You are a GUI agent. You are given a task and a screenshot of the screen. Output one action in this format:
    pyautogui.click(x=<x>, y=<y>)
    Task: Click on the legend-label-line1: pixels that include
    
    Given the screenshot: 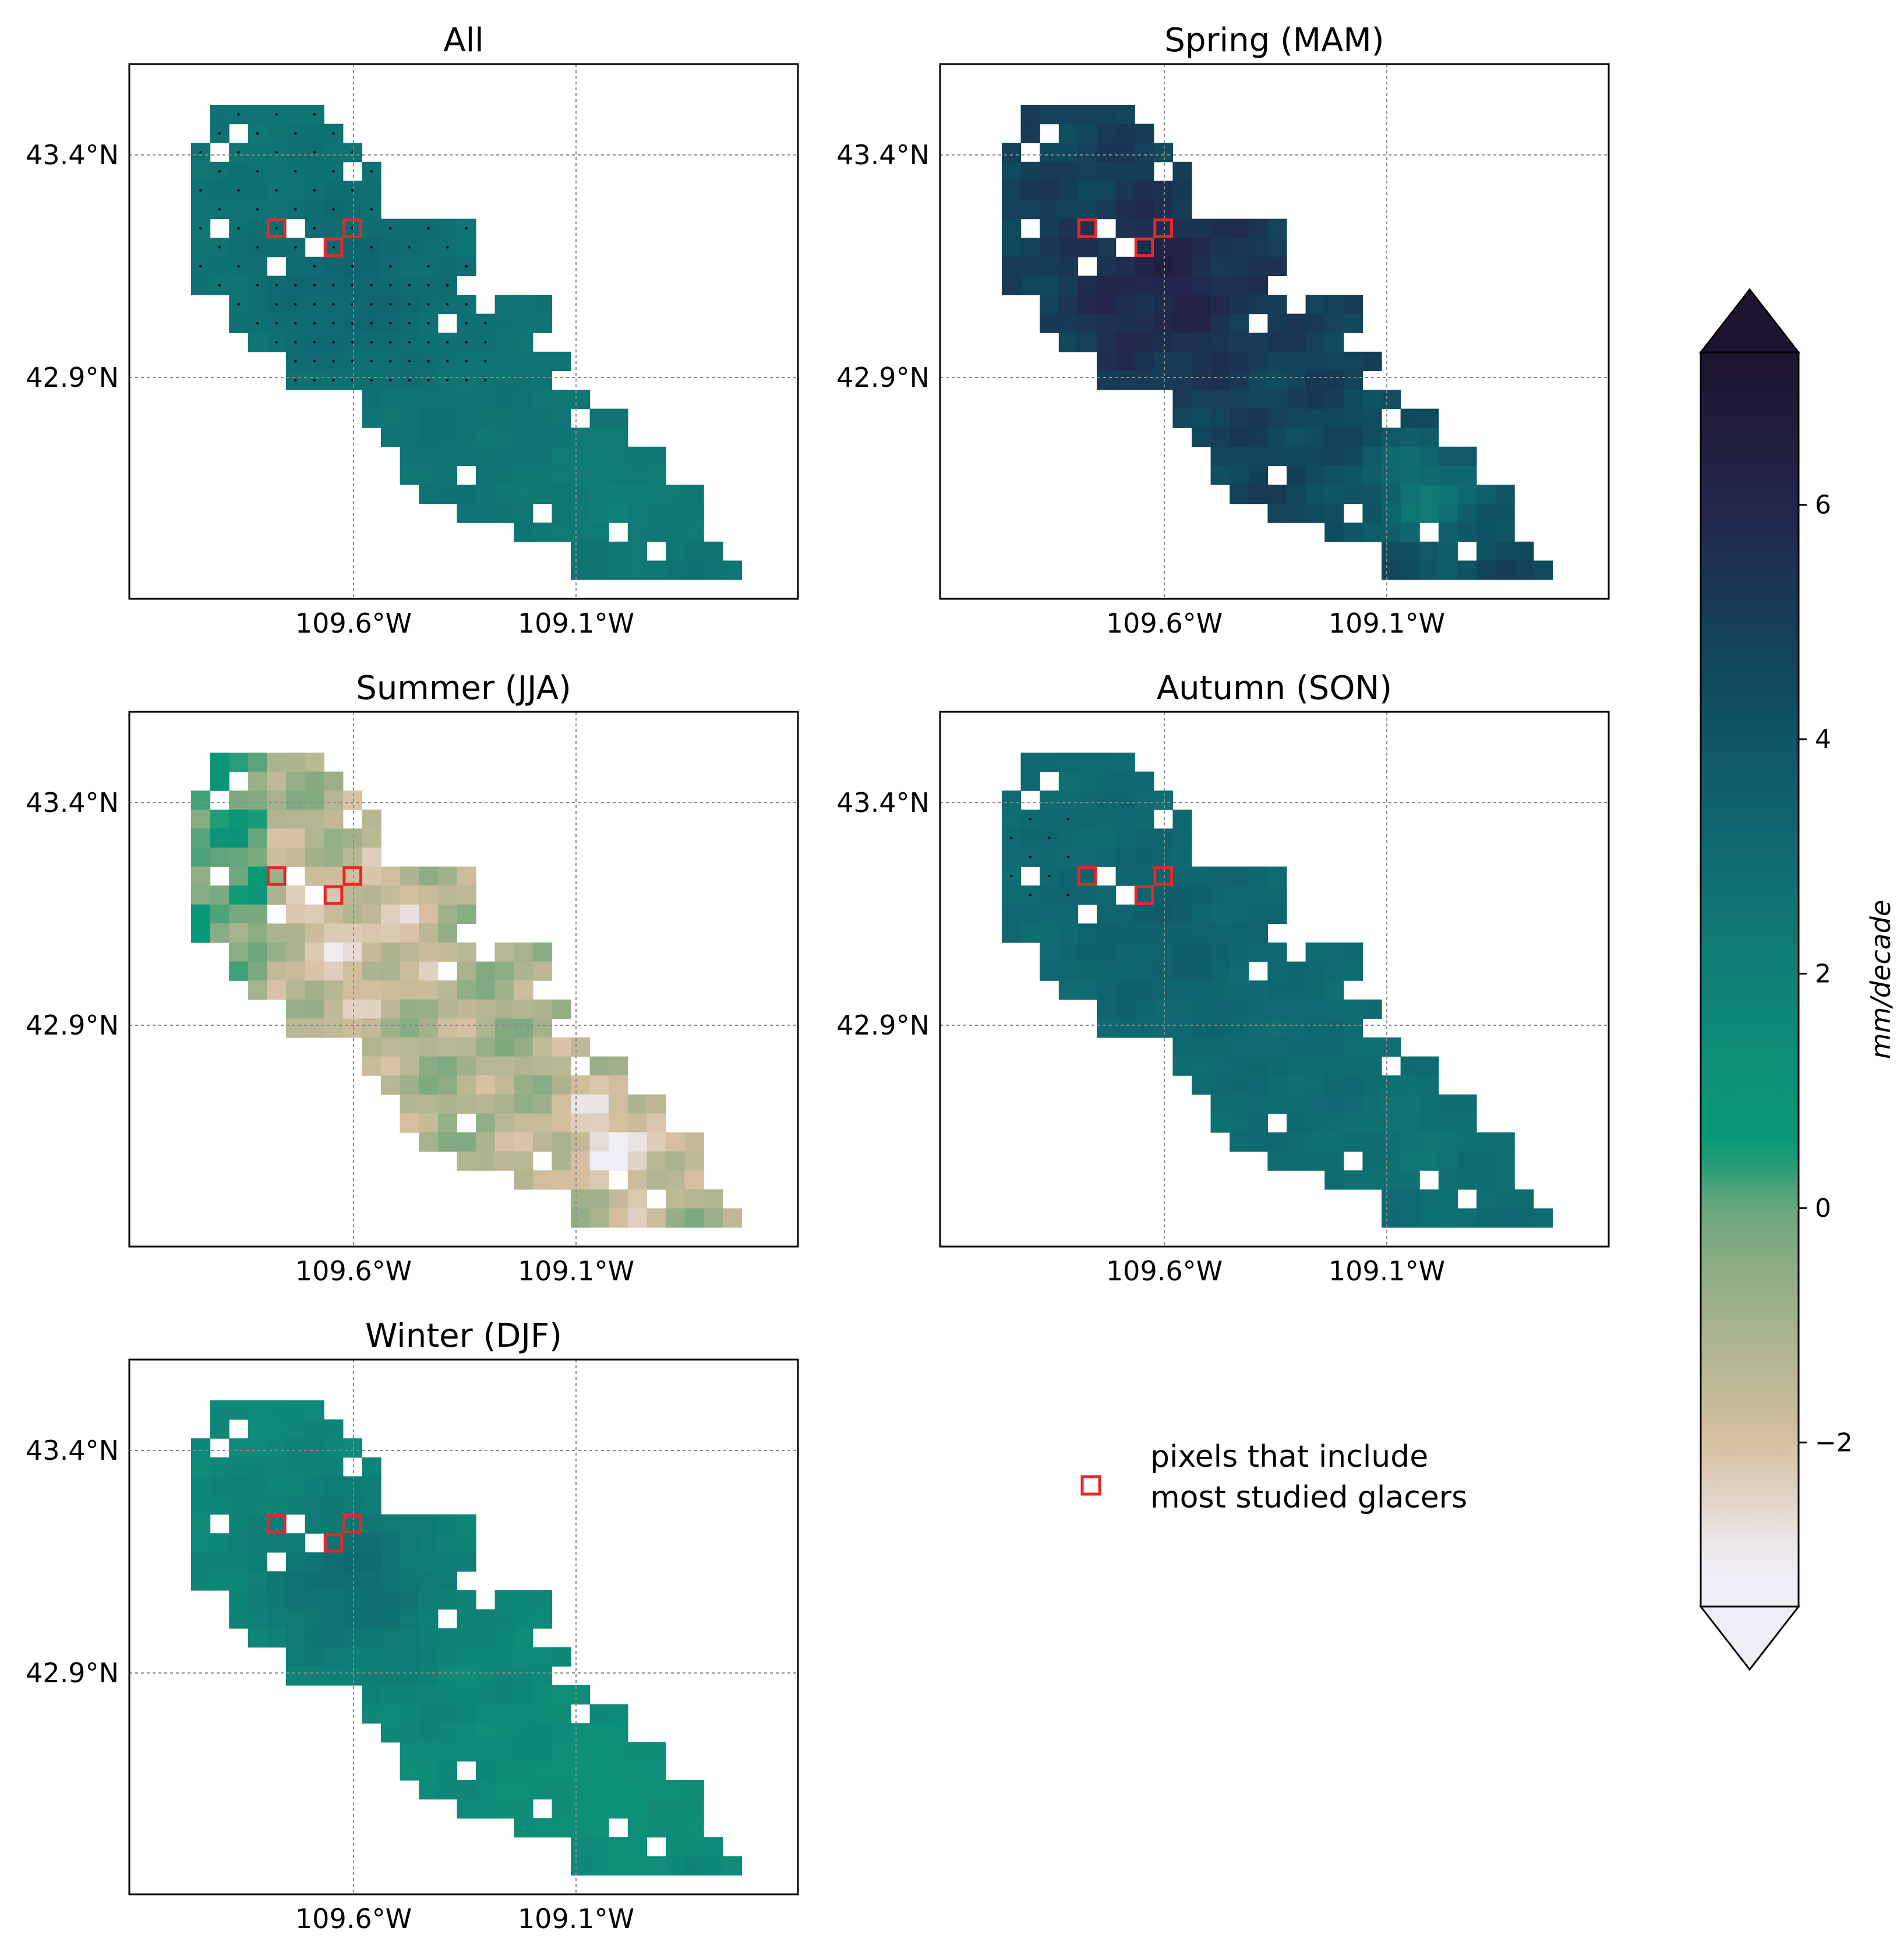 What is the action you would take?
    pyautogui.click(x=1289, y=1457)
    